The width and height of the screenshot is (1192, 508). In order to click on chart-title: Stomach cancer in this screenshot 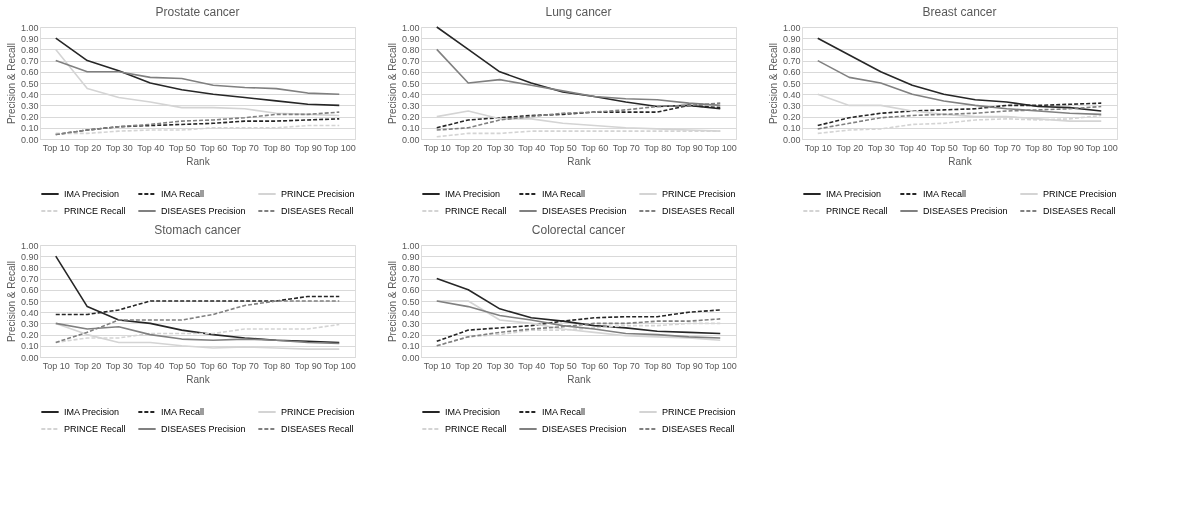, I will do `click(197, 230)`.